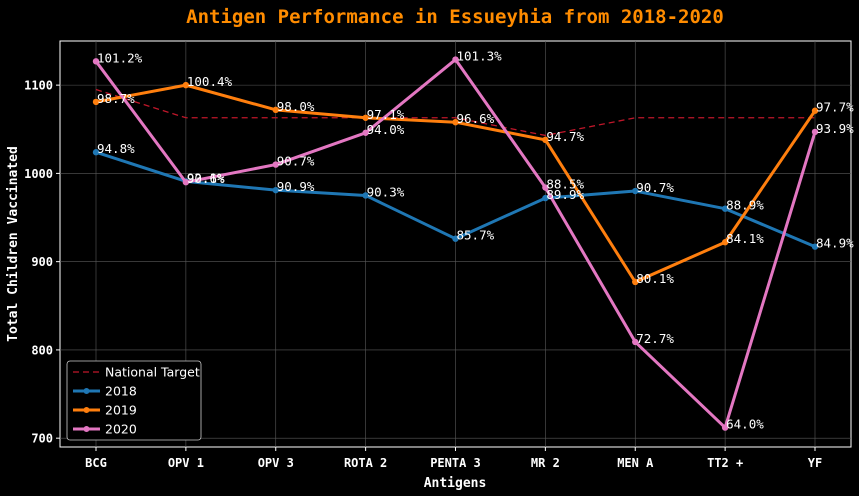 Image resolution: width=859 pixels, height=496 pixels. What do you see at coordinates (386, 191) in the screenshot?
I see `data-label-2018: 90.3%` at bounding box center [386, 191].